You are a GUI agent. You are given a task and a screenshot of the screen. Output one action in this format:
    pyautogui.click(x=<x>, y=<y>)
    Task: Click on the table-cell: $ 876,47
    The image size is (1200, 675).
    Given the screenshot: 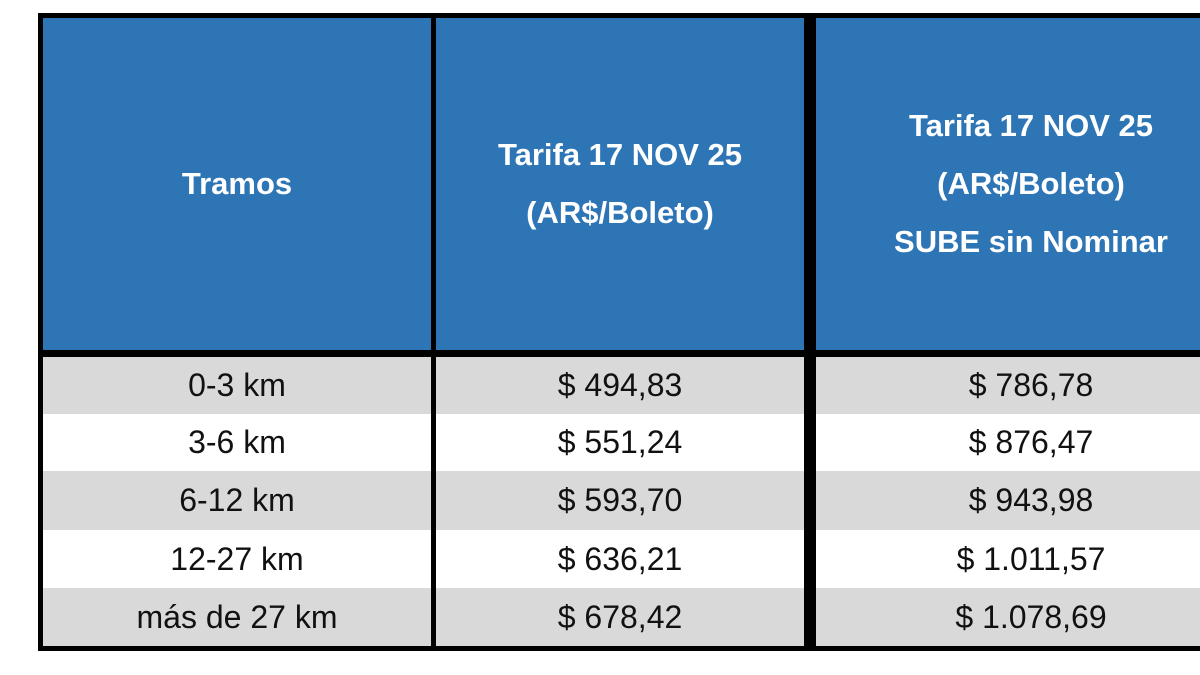 What is the action you would take?
    pyautogui.click(x=1008, y=442)
    